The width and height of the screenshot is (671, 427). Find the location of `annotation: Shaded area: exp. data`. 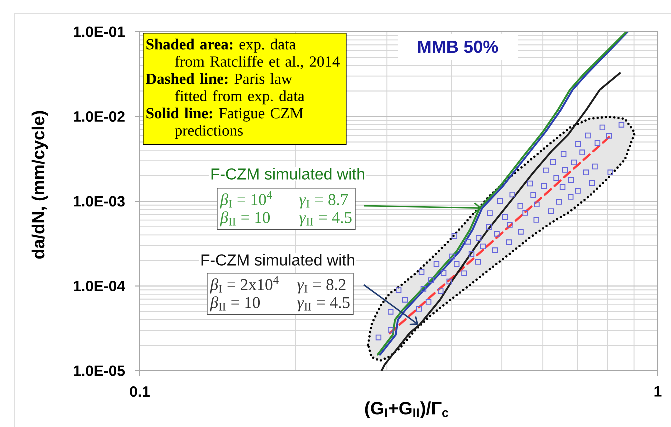

annotation: Shaded area: exp. data is located at coordinates (221, 45).